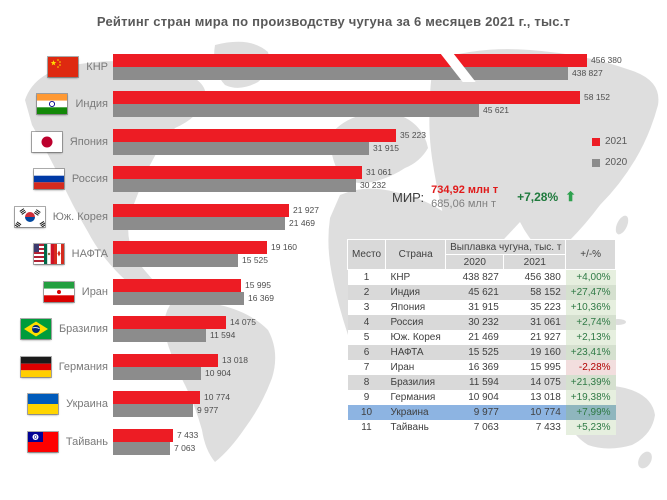 Image resolution: width=667 pixels, height=500 pixels. Describe the element at coordinates (58, 291) in the screenshot. I see `flag-iran-icon` at that location.